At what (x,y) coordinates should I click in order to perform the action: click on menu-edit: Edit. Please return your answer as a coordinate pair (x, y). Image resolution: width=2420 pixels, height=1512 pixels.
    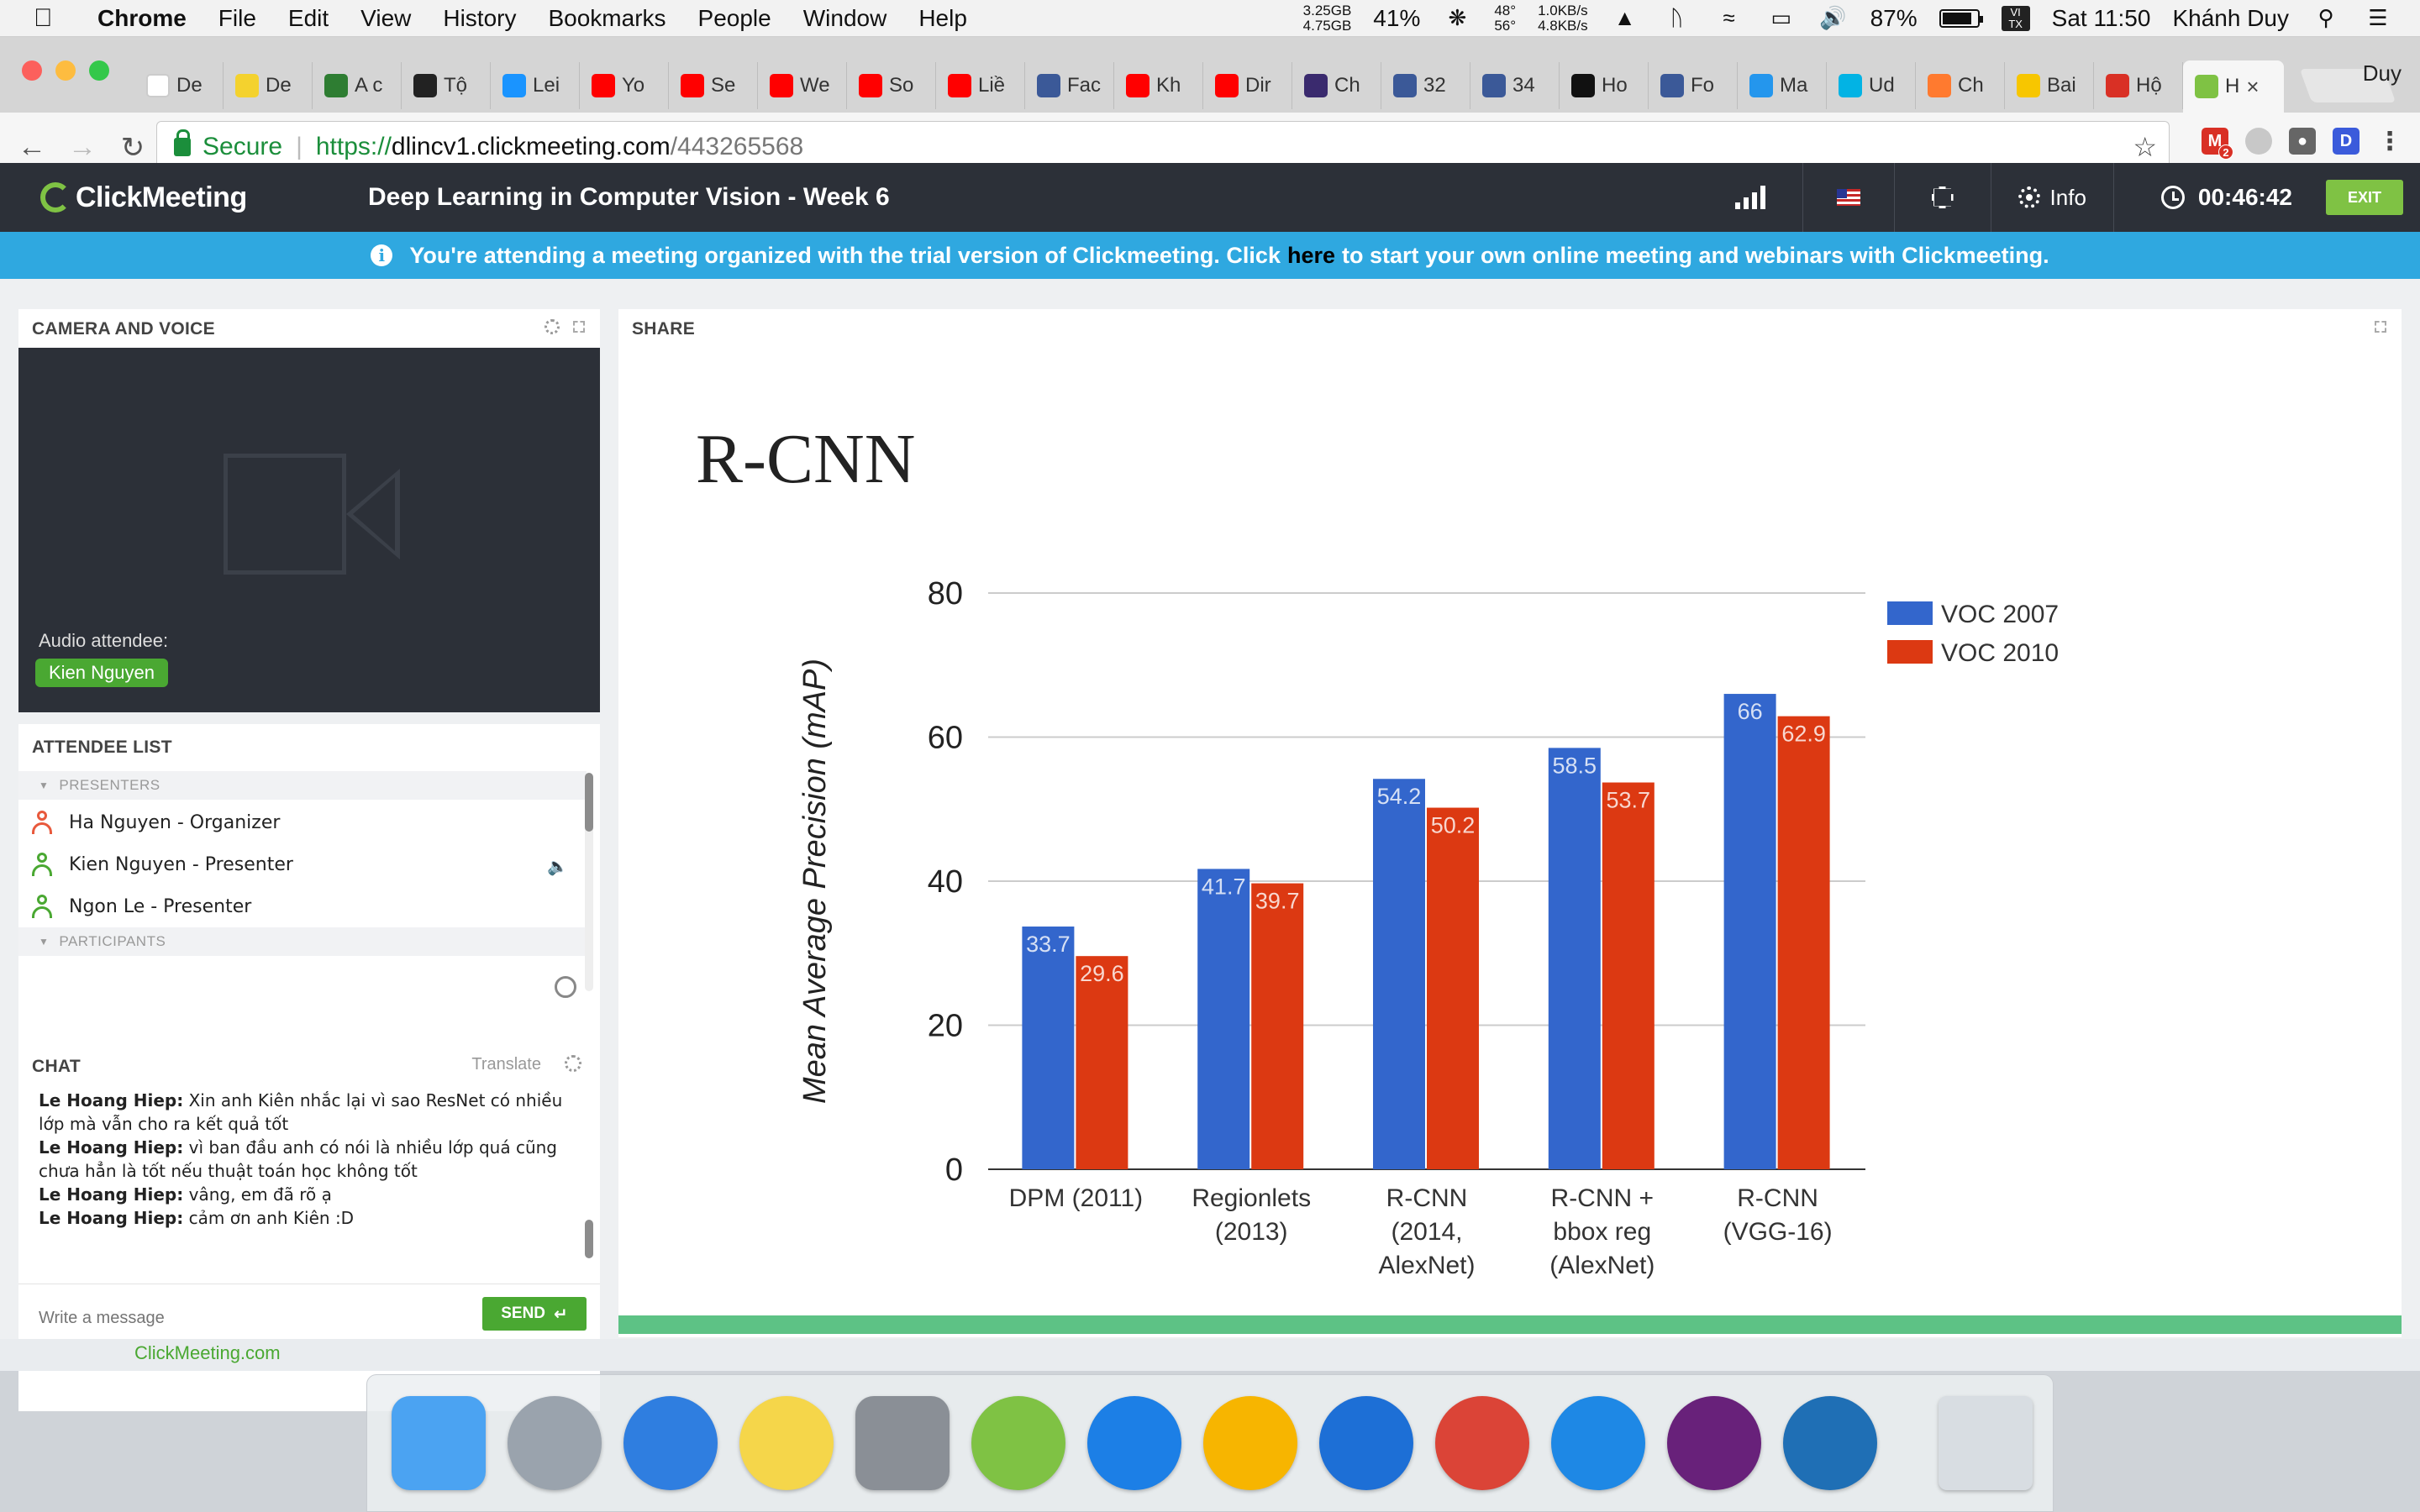
    Looking at the image, I should click on (308, 17).